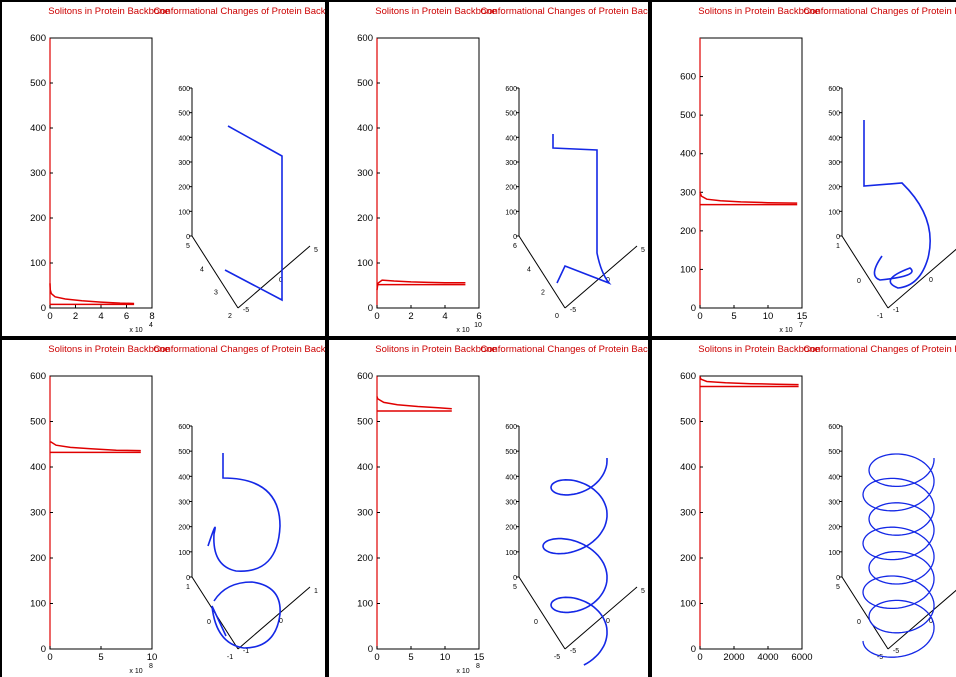 This screenshot has height=677, width=956. I want to click on x-tick-label: 15, so click(479, 657).